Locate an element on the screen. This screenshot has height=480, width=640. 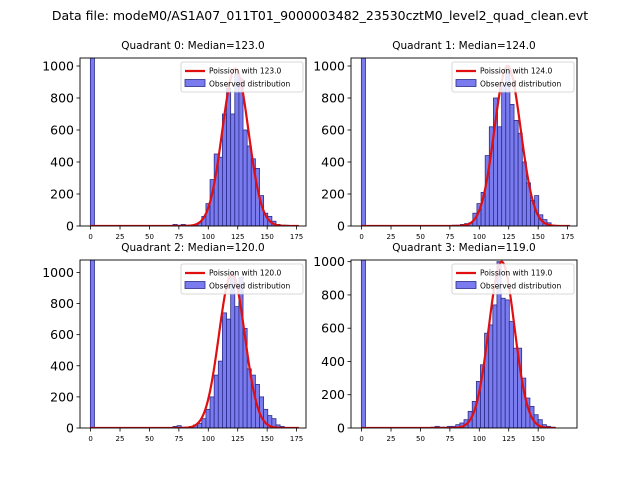
legend: Poission with 120.0 Observed distribution is located at coordinates (242, 279).